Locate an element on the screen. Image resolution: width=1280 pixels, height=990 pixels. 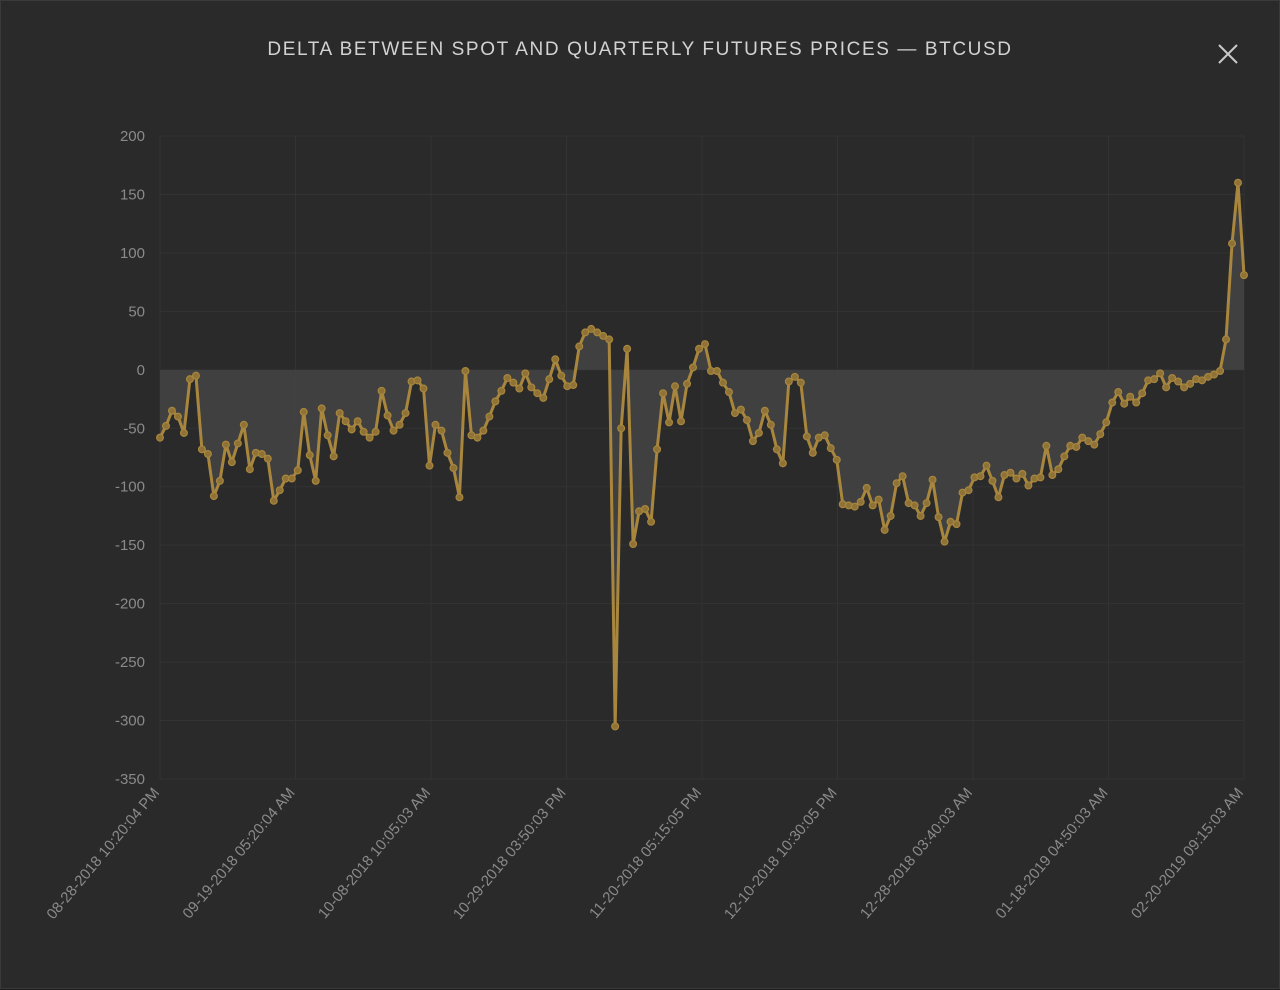
close-icon is located at coordinates (1228, 54).